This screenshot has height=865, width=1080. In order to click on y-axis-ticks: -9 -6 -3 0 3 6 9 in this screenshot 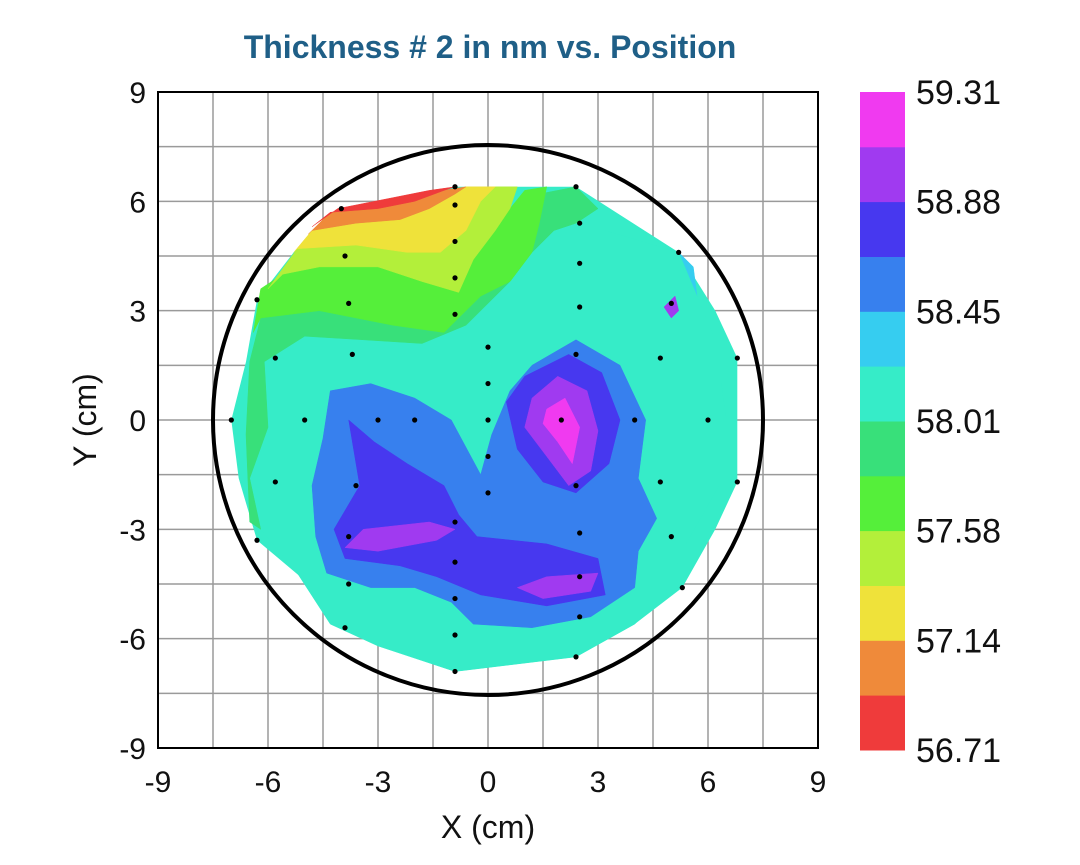, I will do `click(132, 421)`.